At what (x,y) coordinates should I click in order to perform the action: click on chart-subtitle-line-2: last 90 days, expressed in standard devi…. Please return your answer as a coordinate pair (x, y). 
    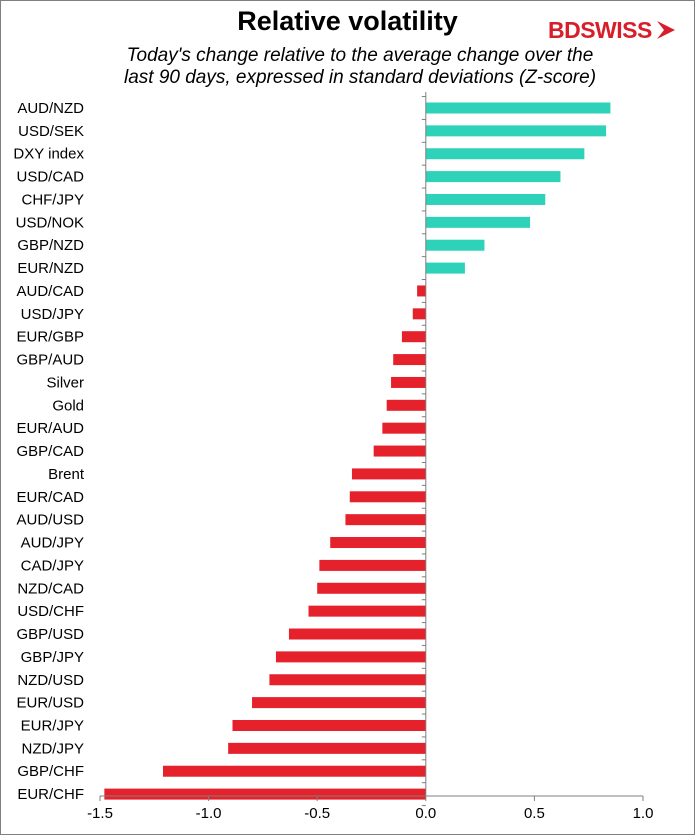
    Looking at the image, I should click on (360, 77).